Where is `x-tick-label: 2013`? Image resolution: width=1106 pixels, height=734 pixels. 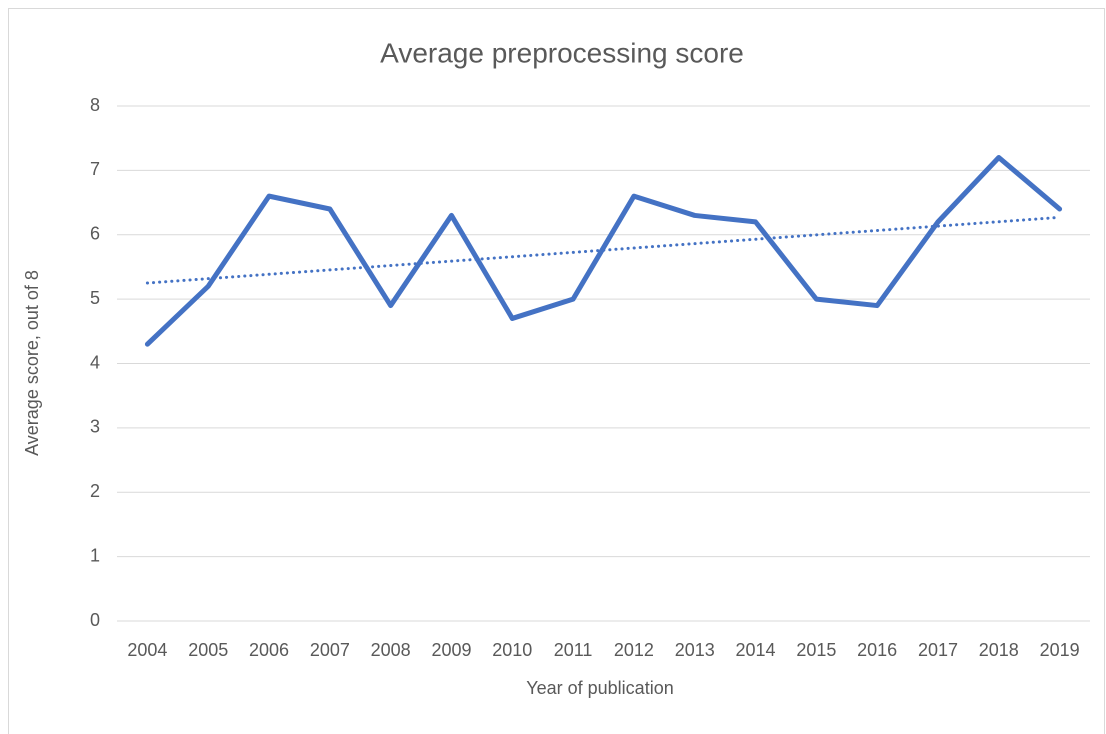 x-tick-label: 2013 is located at coordinates (695, 650).